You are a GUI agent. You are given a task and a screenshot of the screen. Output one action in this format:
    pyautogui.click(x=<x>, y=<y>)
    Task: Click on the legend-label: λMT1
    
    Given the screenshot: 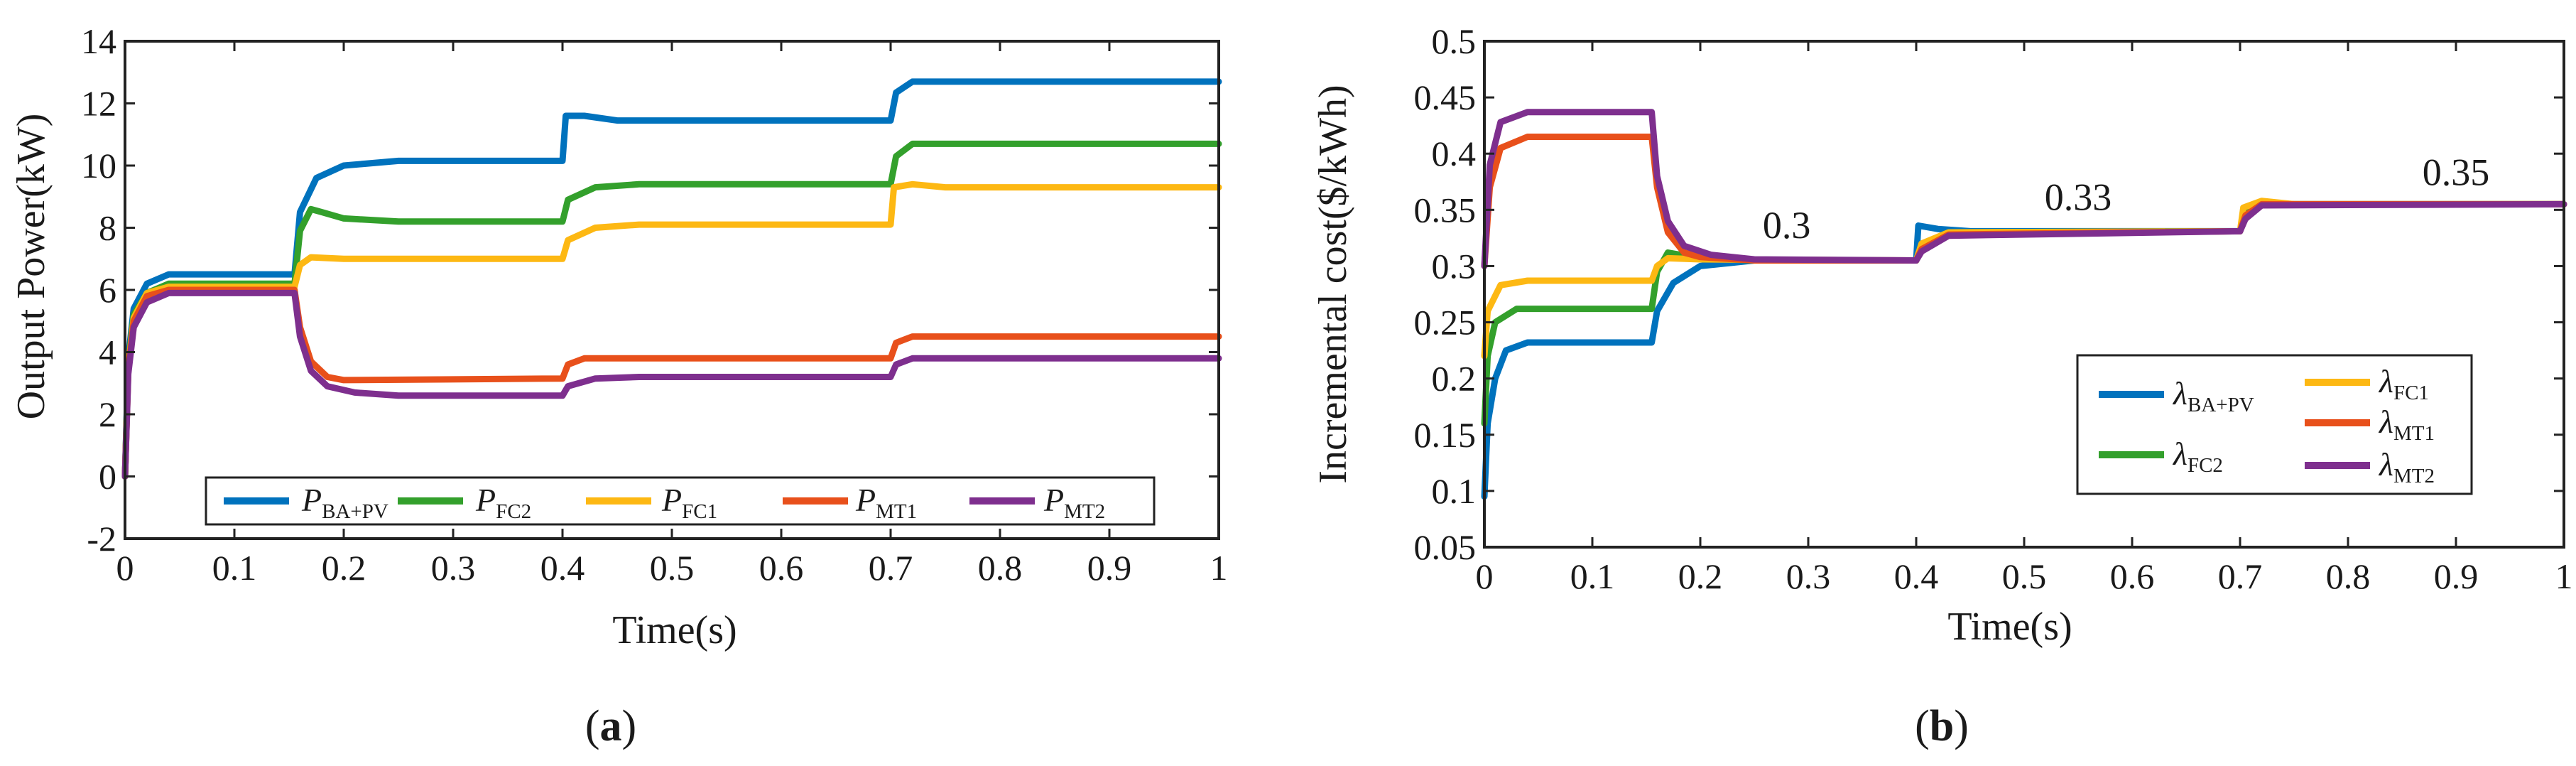 What is the action you would take?
    pyautogui.click(x=2406, y=424)
    